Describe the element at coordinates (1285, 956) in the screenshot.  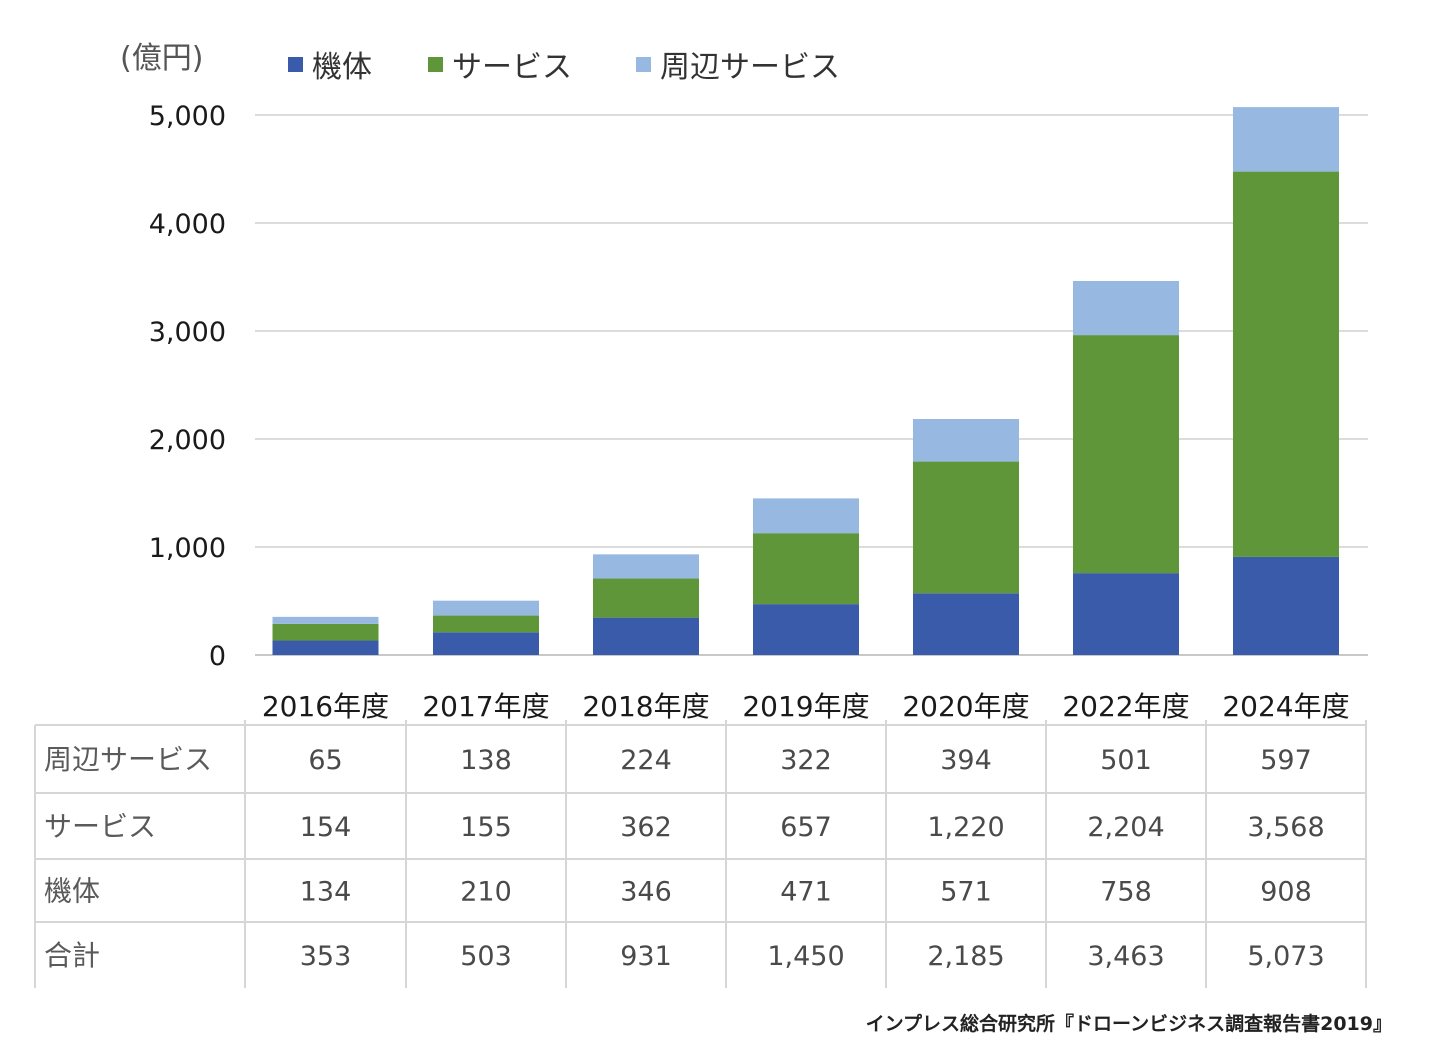
I see `table-cell: 5,073` at that location.